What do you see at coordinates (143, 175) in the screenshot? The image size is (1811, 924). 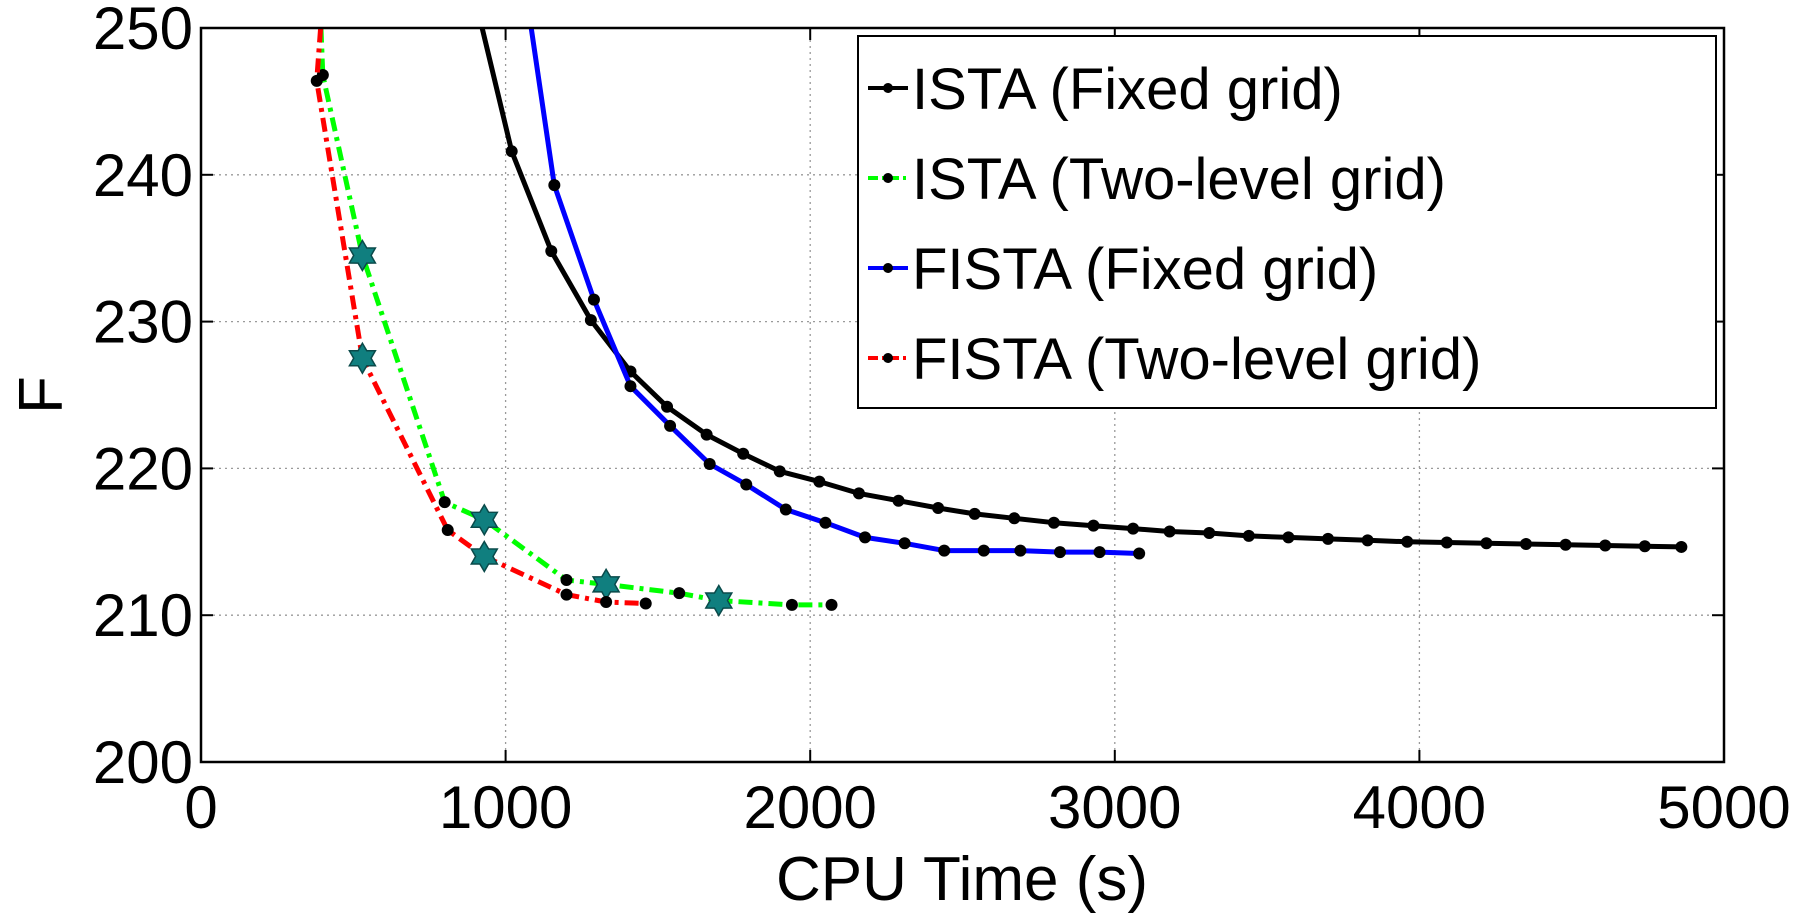 I see `y-tick-label: 240` at bounding box center [143, 175].